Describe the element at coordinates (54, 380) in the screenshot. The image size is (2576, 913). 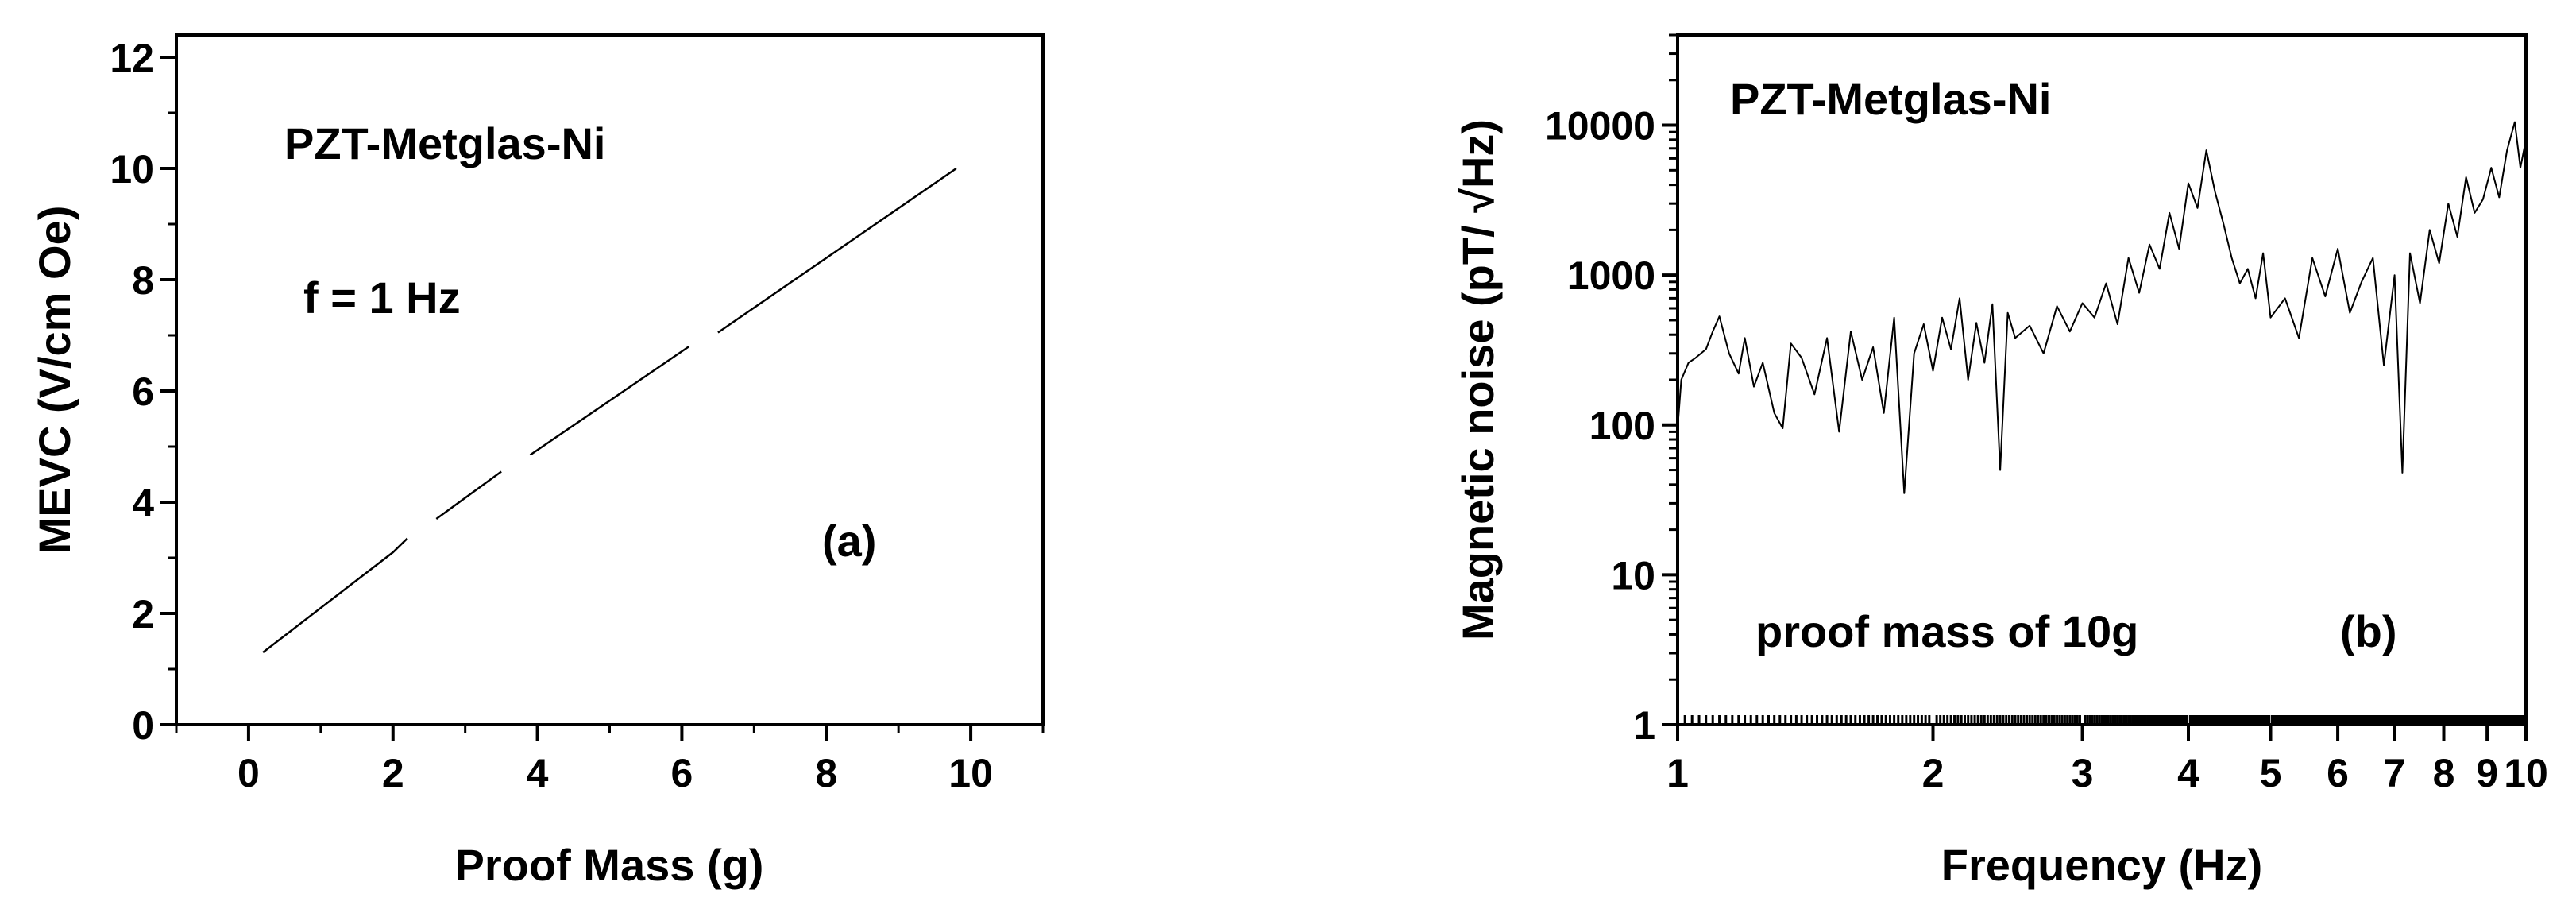
I see `chart-a-y-axis-title: MEVC (V/cm Oe)` at that location.